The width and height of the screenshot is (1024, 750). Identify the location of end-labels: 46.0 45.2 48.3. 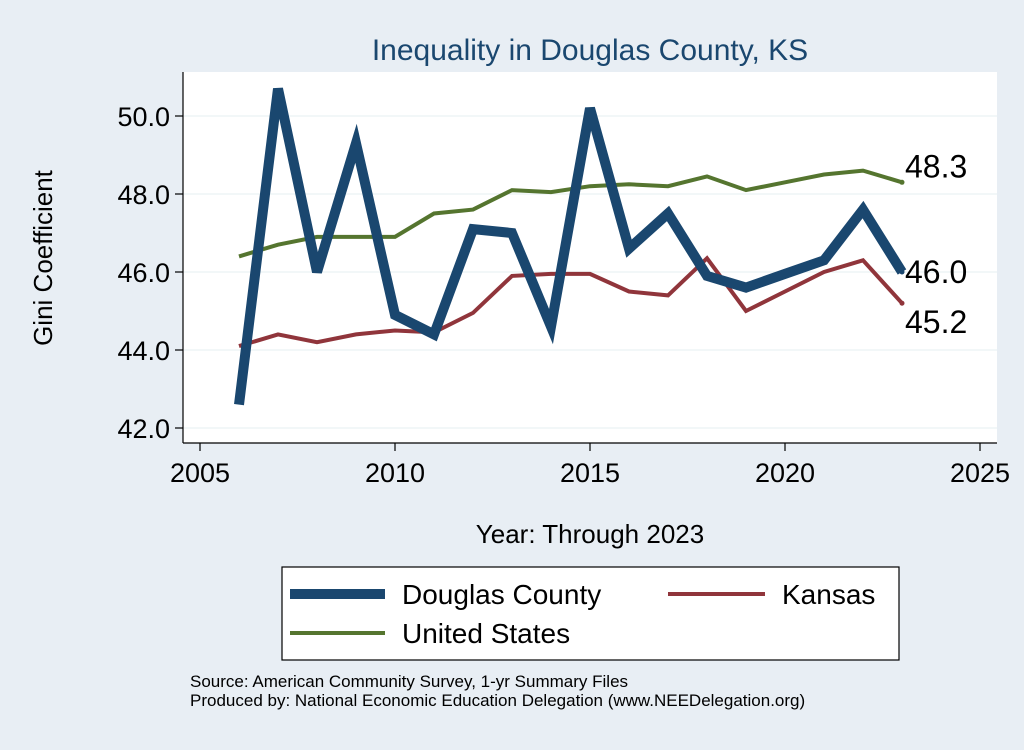
(936, 244).